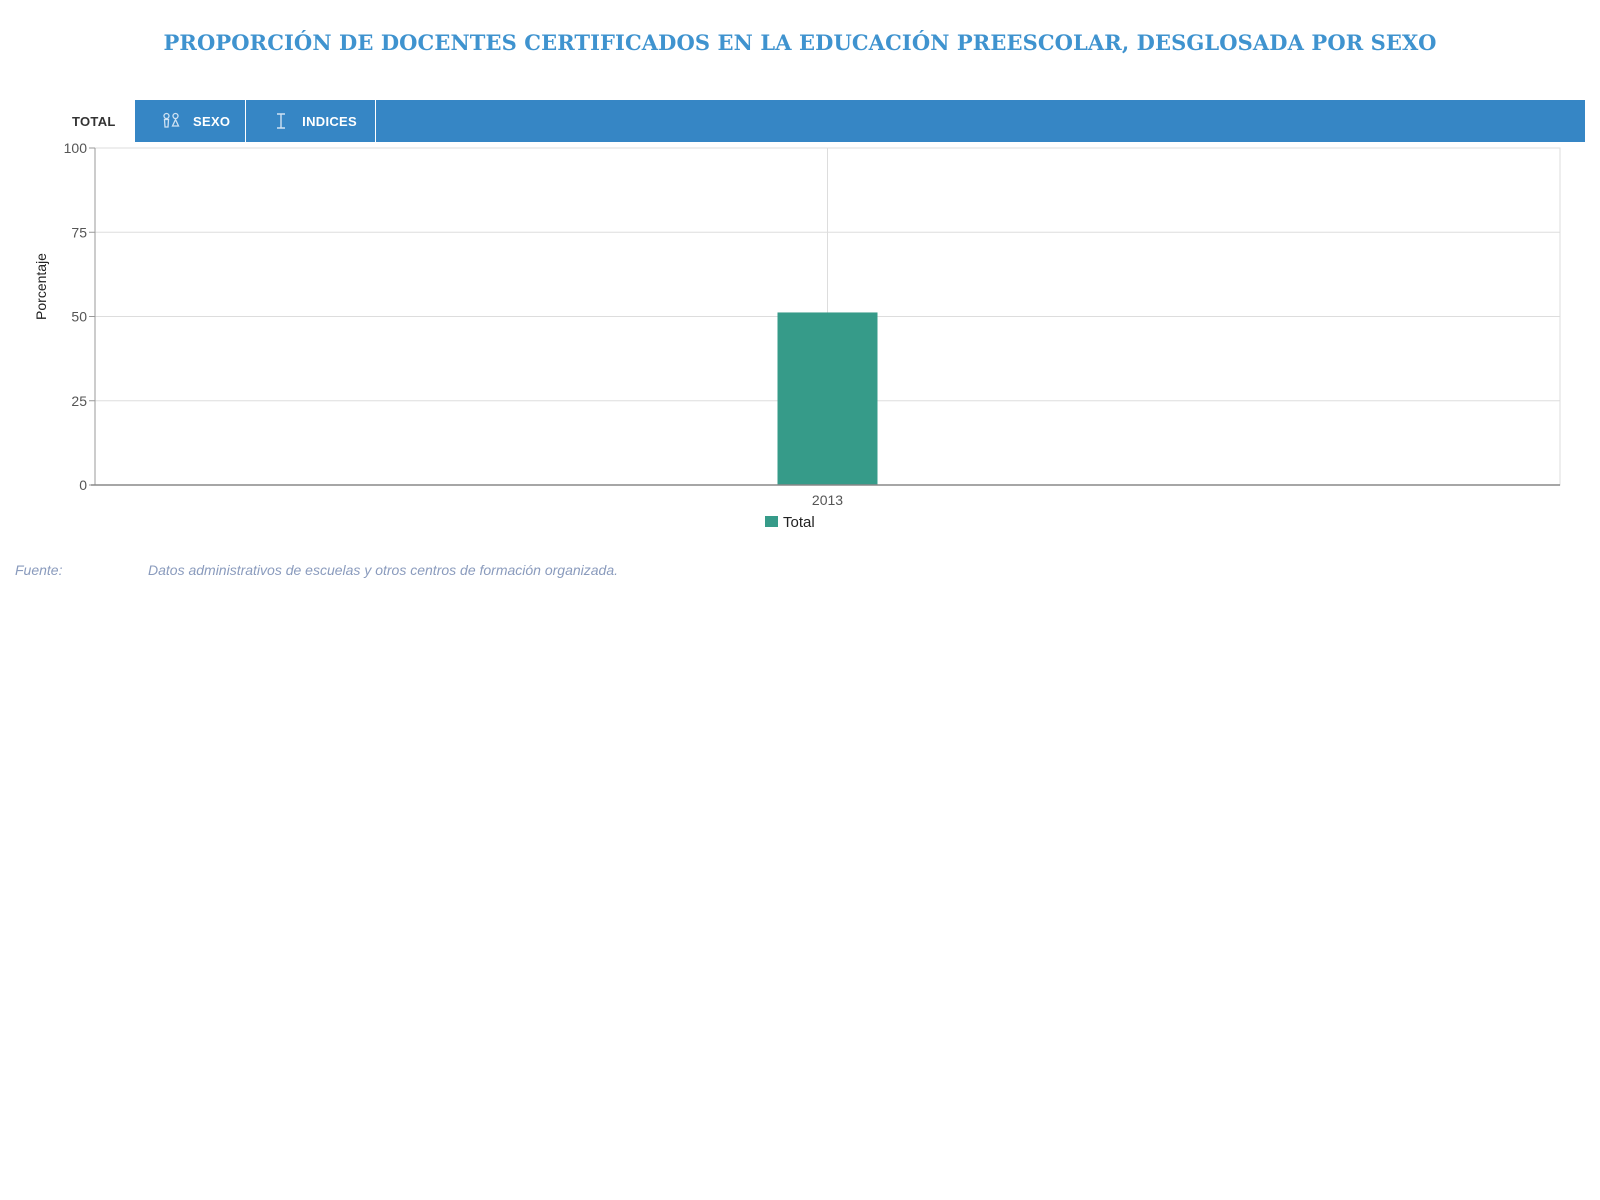 The height and width of the screenshot is (1200, 1600). I want to click on bar-2013, so click(827, 398).